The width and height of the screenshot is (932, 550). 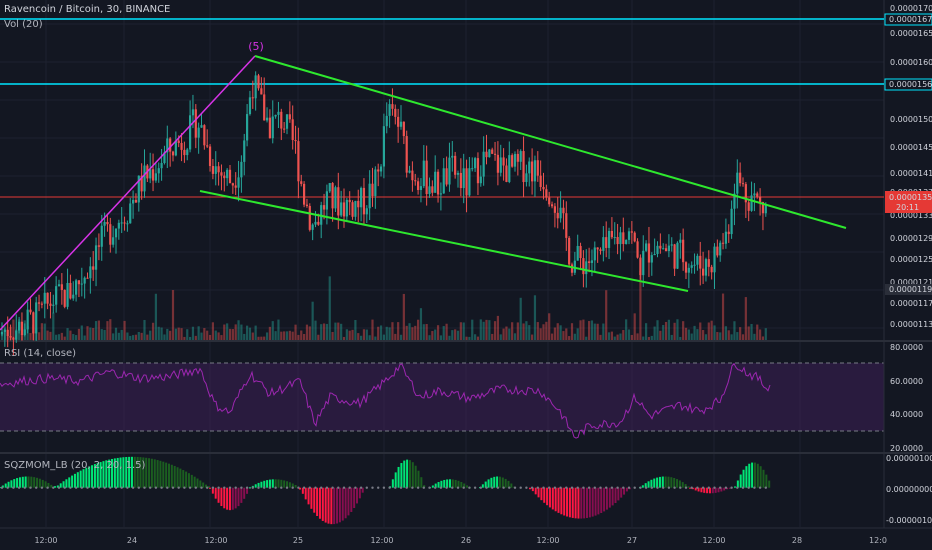 What do you see at coordinates (40, 353) in the screenshot?
I see `rsi-legend: RSI (14, close)` at bounding box center [40, 353].